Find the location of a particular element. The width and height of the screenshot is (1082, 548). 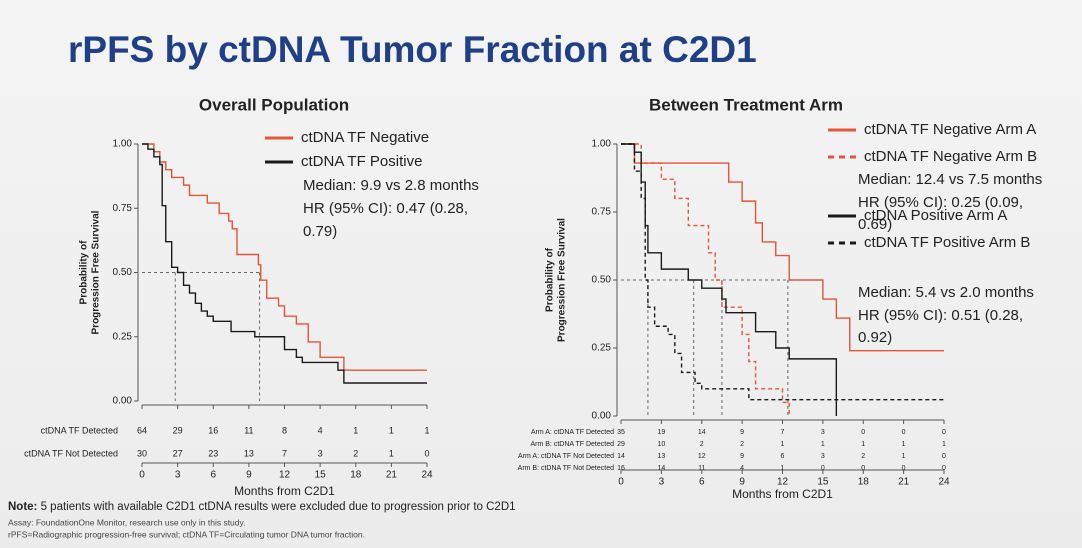

legend-label: ctDNA TF Positive is located at coordinates (361, 161).